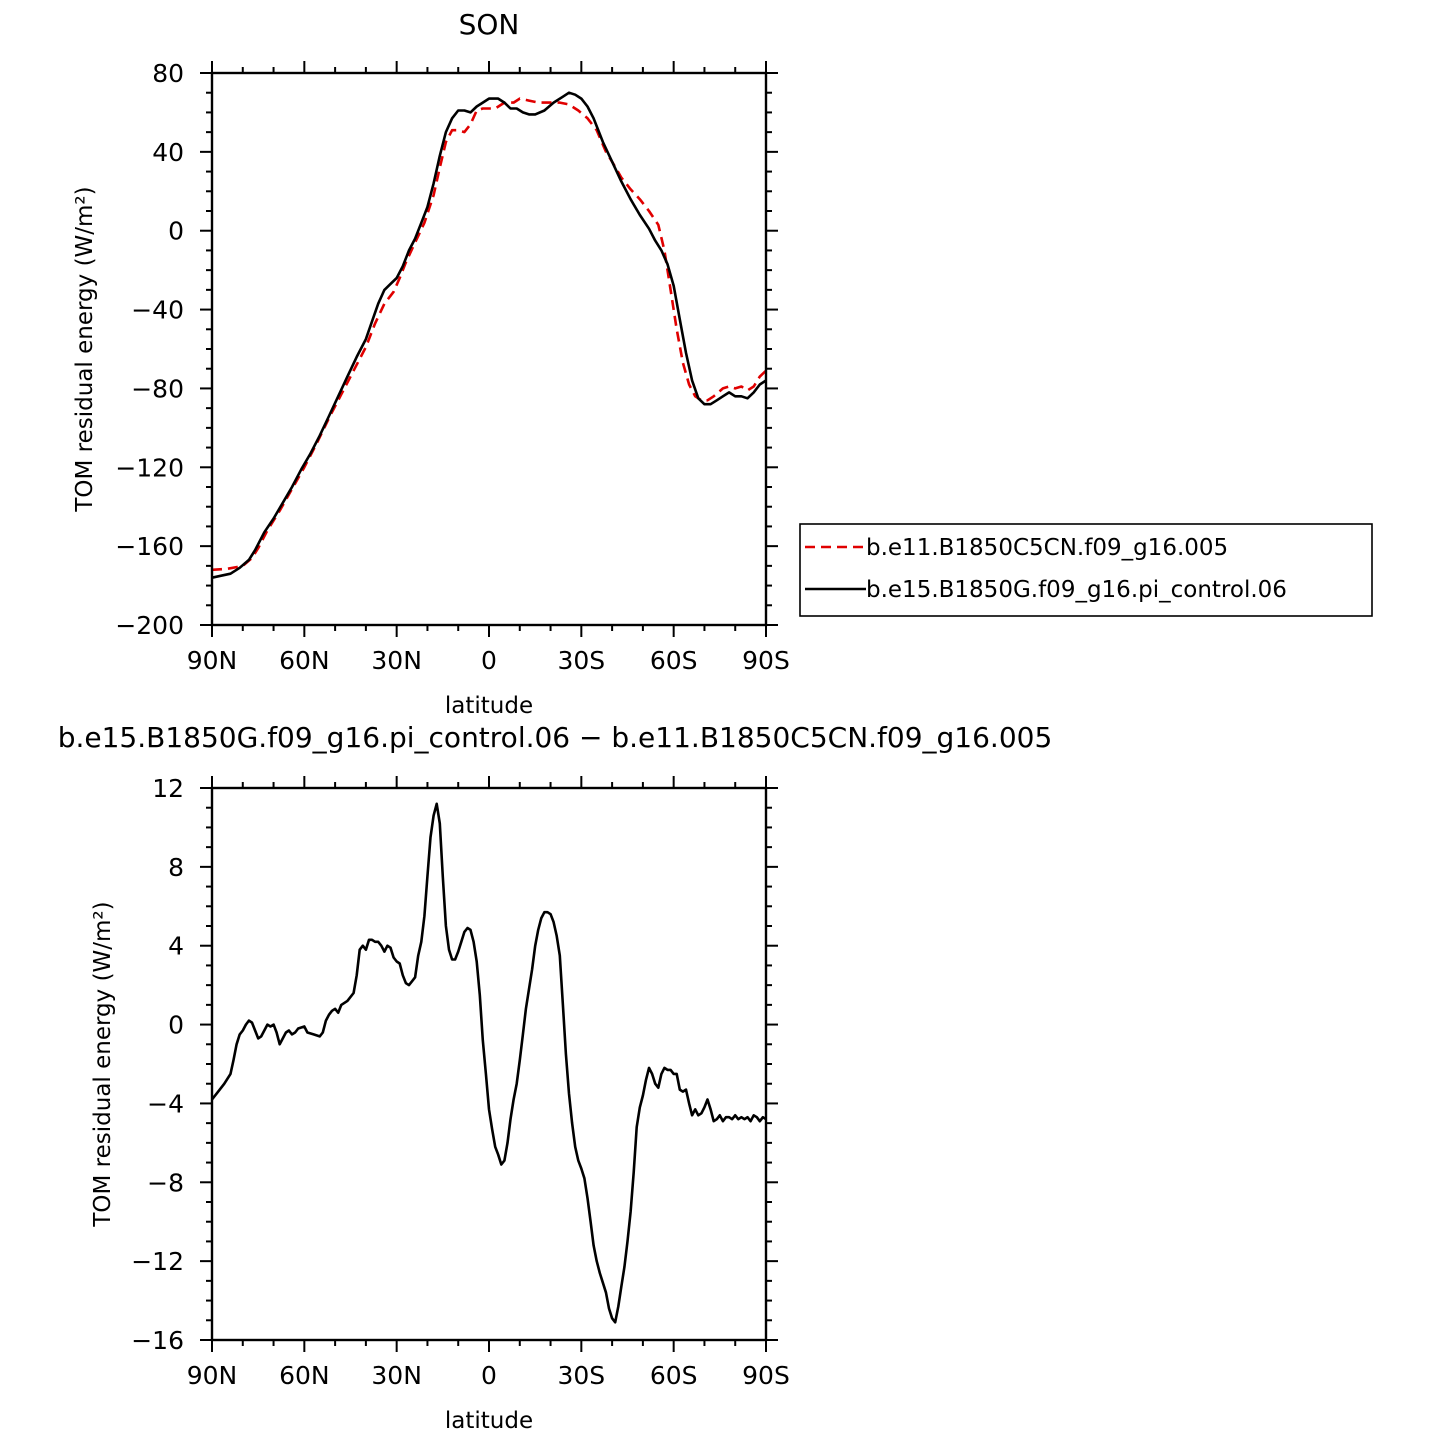 This screenshot has width=1441, height=1441. What do you see at coordinates (149, 625) in the screenshot?
I see `y-tick-label: −200` at bounding box center [149, 625].